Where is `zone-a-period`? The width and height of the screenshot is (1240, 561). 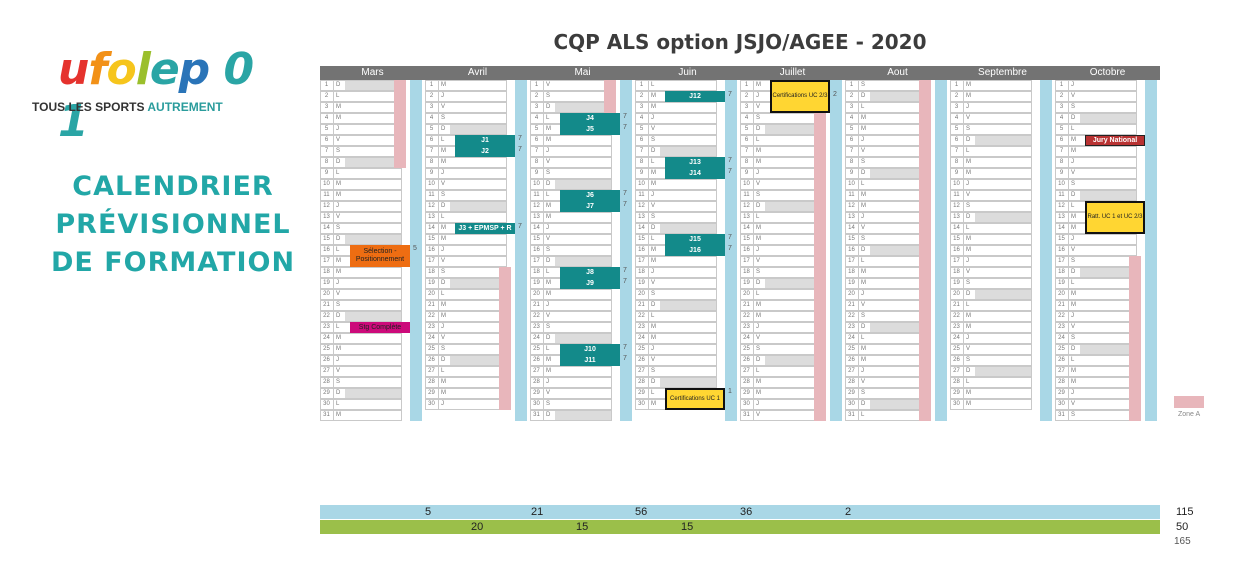
zone-a-period is located at coordinates (820, 267).